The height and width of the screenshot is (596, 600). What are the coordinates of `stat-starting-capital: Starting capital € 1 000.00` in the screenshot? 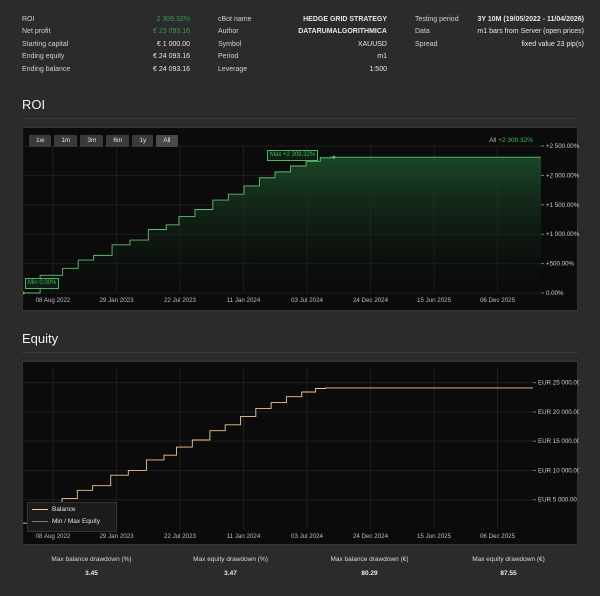 It's located at (106, 44).